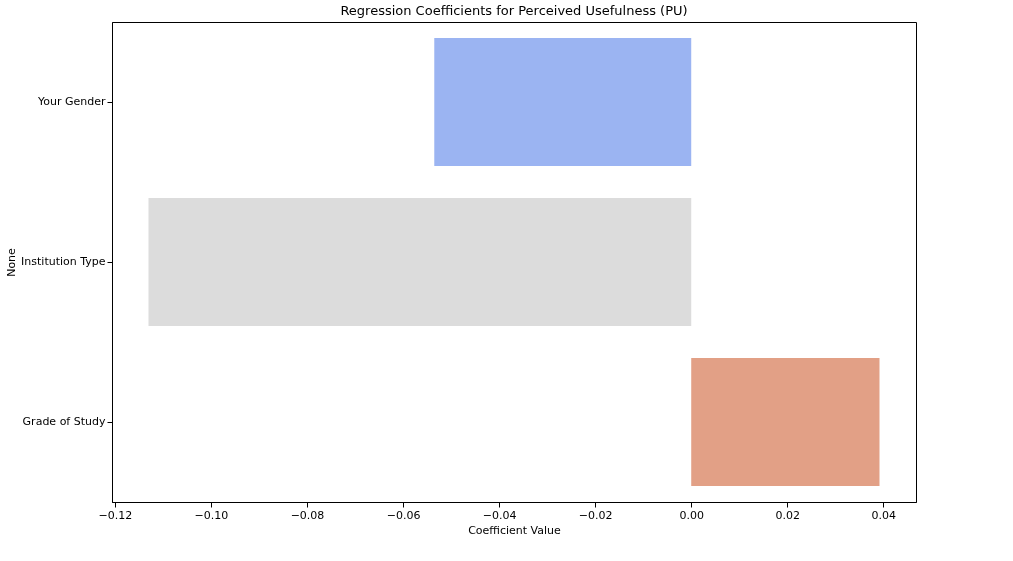 This screenshot has height=561, width=1013. What do you see at coordinates (64, 421) in the screenshot?
I see `y-tick-label: Grade of Study` at bounding box center [64, 421].